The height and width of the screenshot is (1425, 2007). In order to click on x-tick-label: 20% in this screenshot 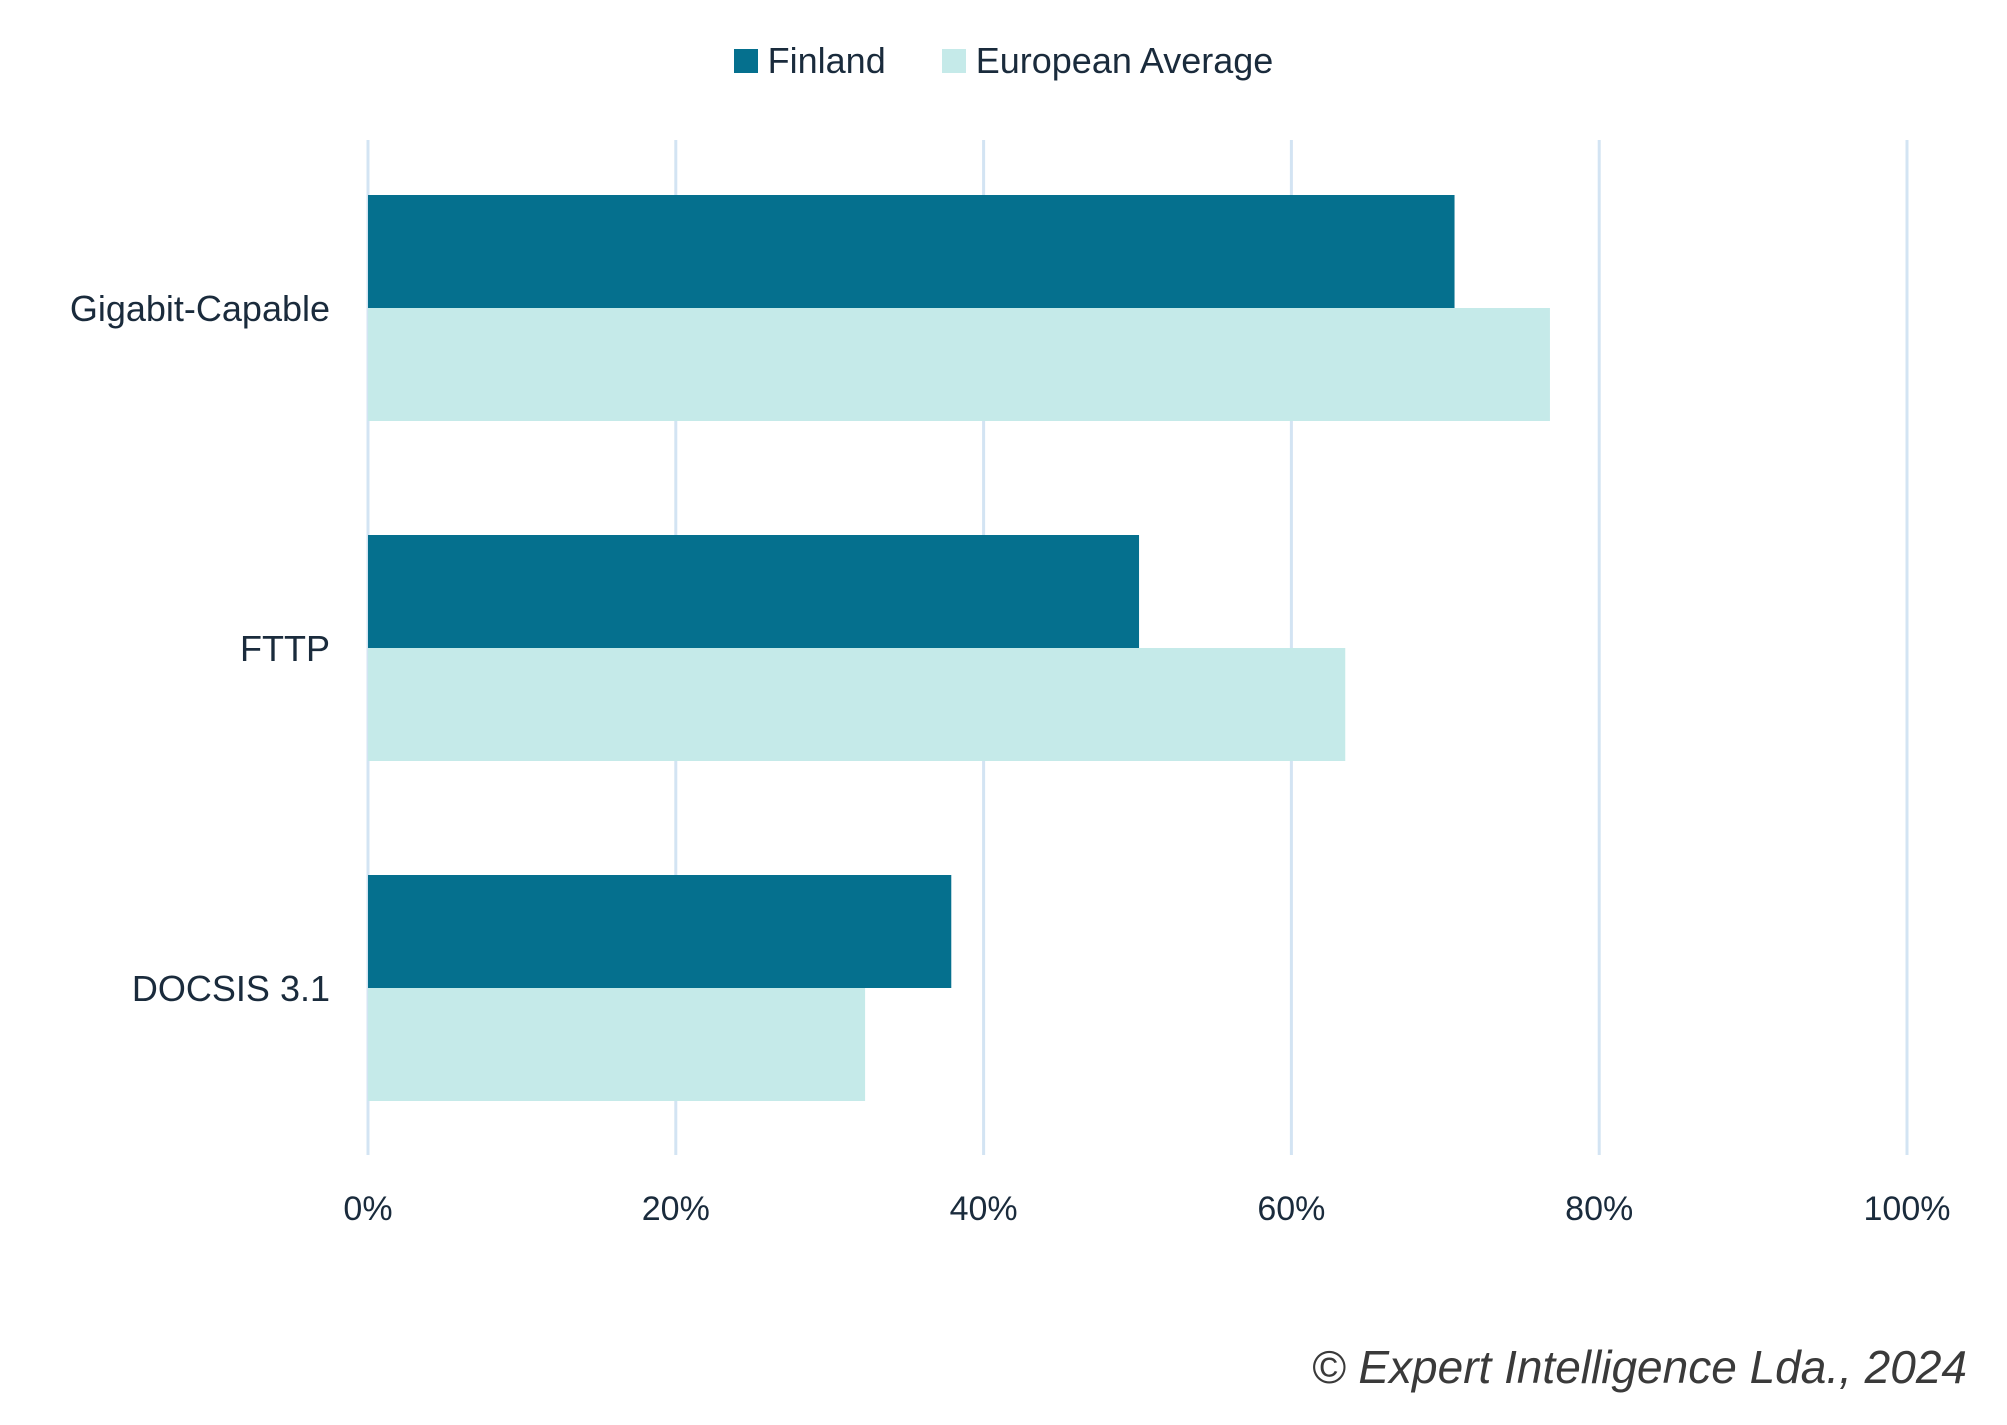, I will do `click(676, 1209)`.